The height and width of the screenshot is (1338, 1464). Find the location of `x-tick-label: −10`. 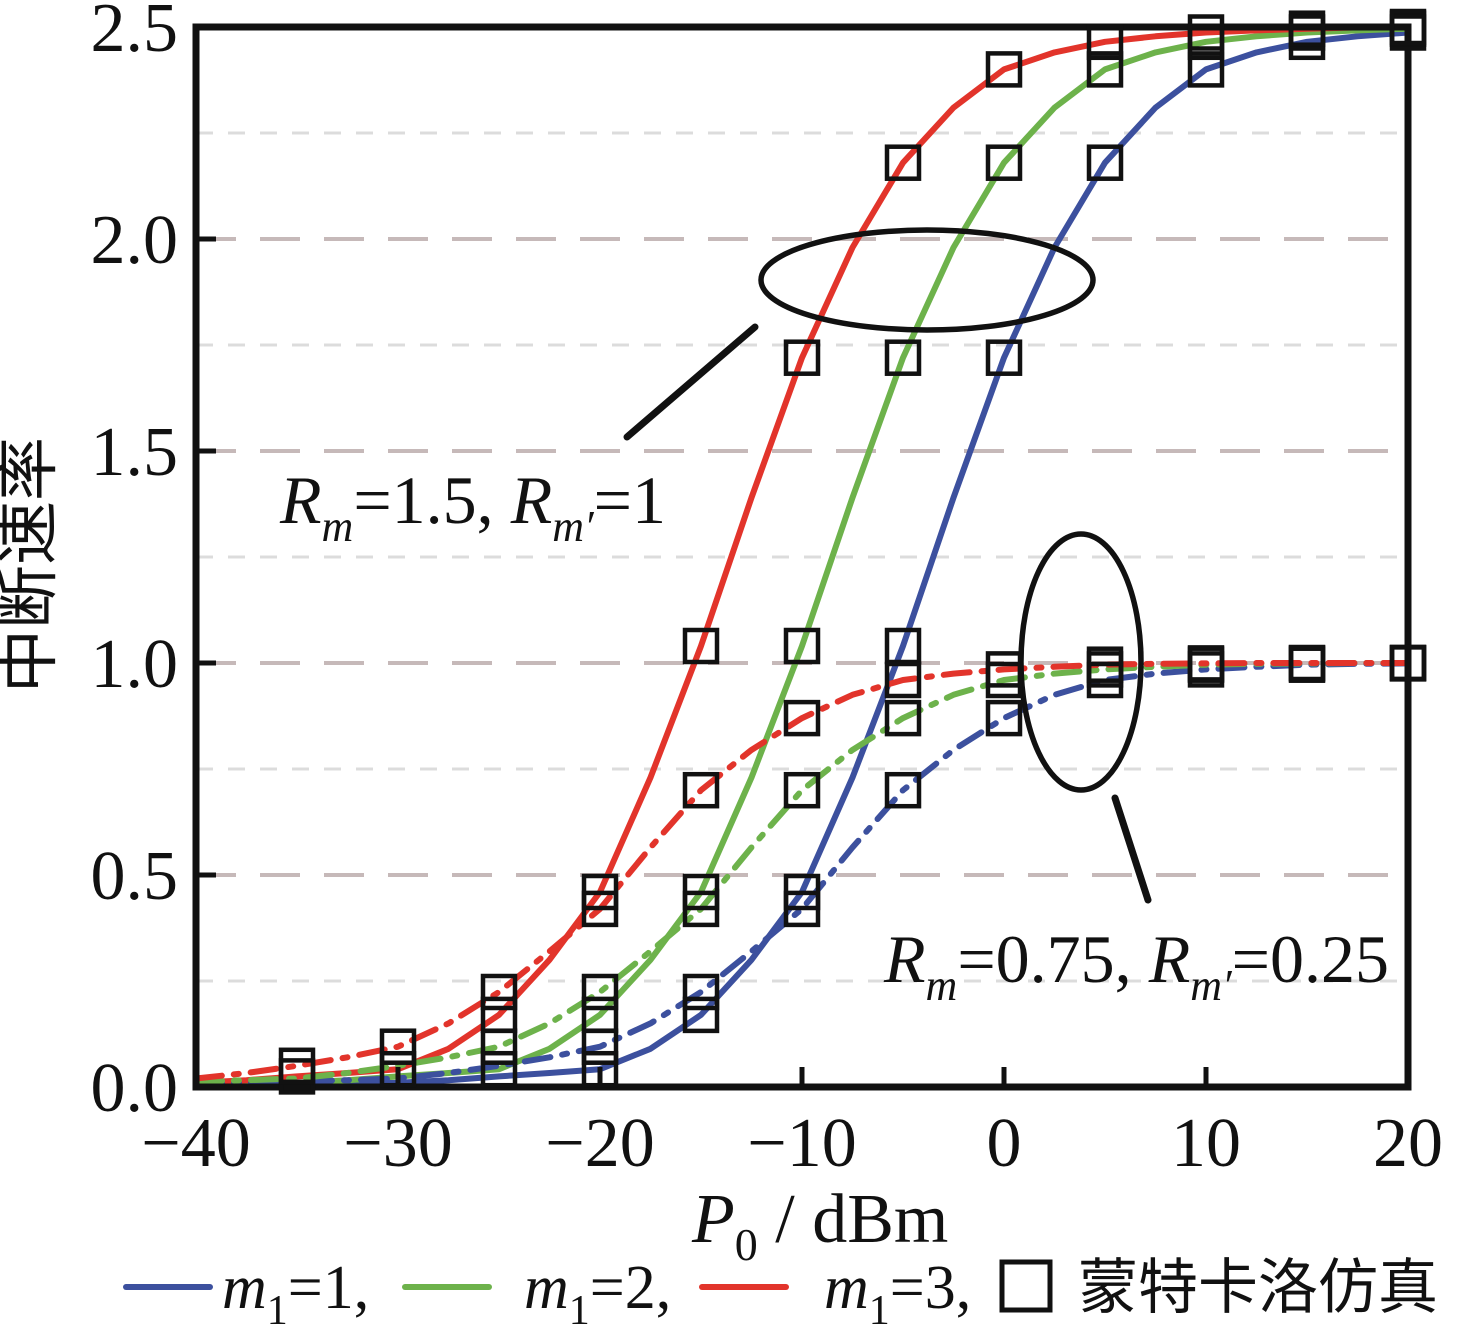

x-tick-label: −10 is located at coordinates (801, 1143).